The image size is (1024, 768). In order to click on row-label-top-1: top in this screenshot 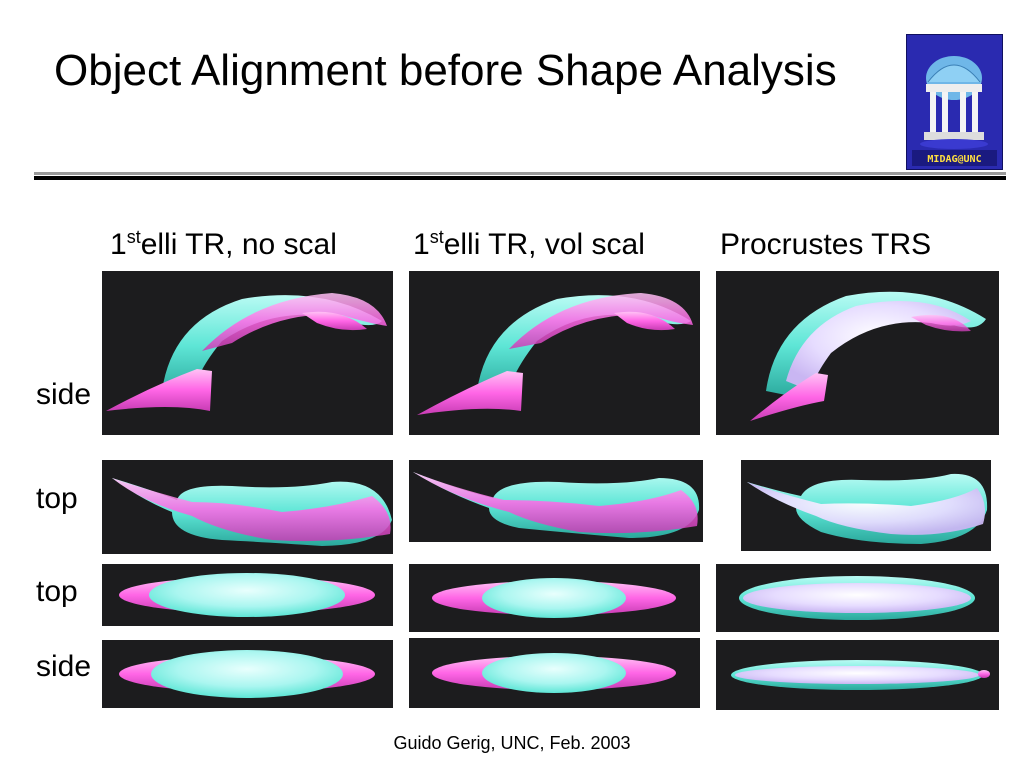, I will do `click(57, 498)`.